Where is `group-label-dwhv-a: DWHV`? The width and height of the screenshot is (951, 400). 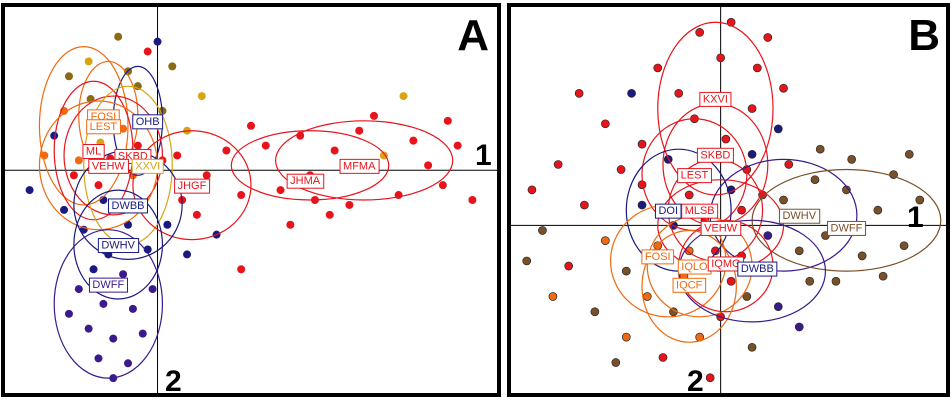
group-label-dwhv-a: DWHV is located at coordinates (118, 246).